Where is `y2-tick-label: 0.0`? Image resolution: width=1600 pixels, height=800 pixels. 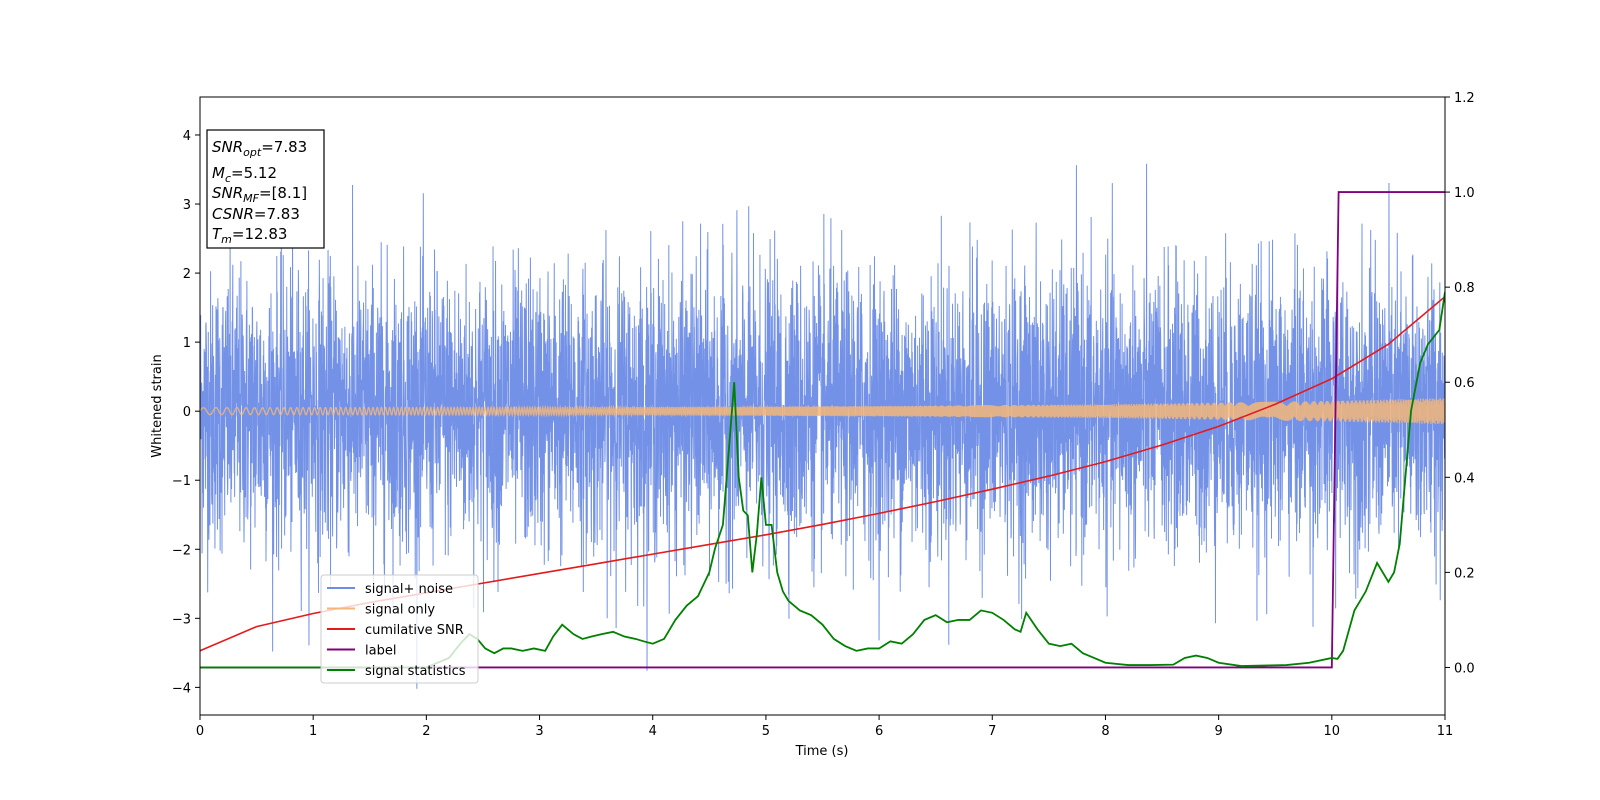
y2-tick-label: 0.0 is located at coordinates (1464, 668).